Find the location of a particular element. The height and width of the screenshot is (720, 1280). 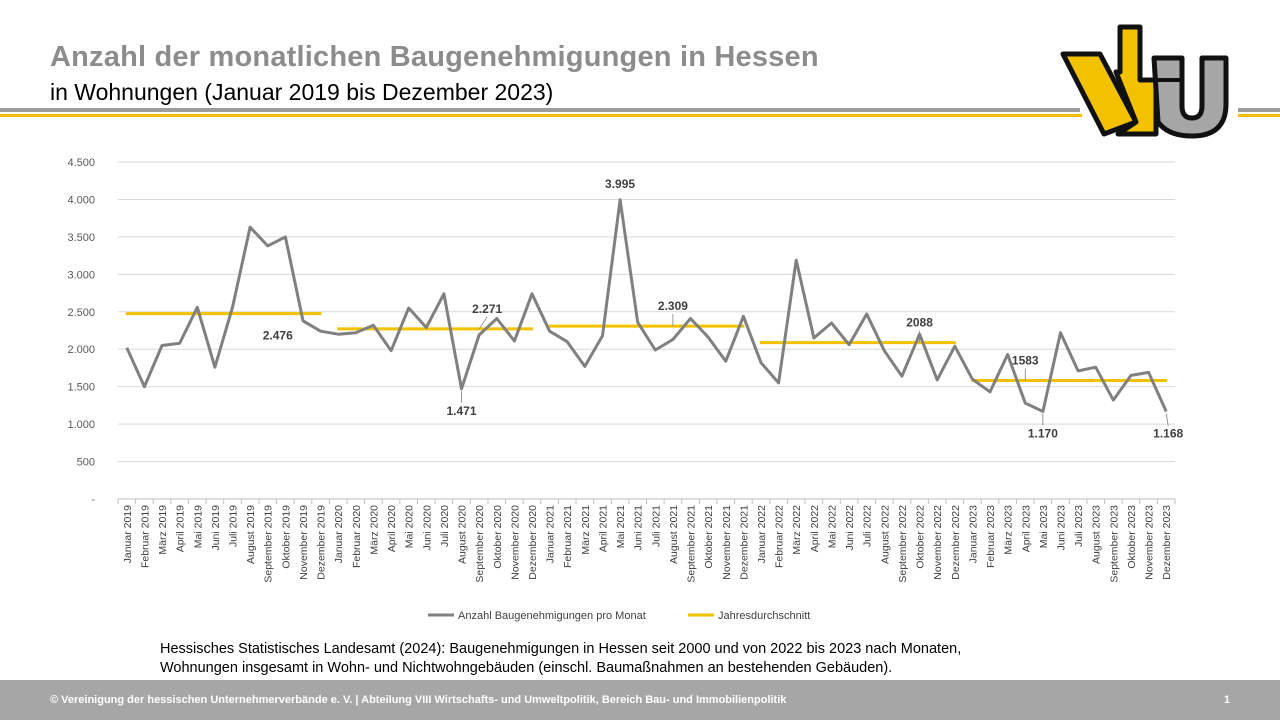

y-tick-label: 1.000 is located at coordinates (81, 425).